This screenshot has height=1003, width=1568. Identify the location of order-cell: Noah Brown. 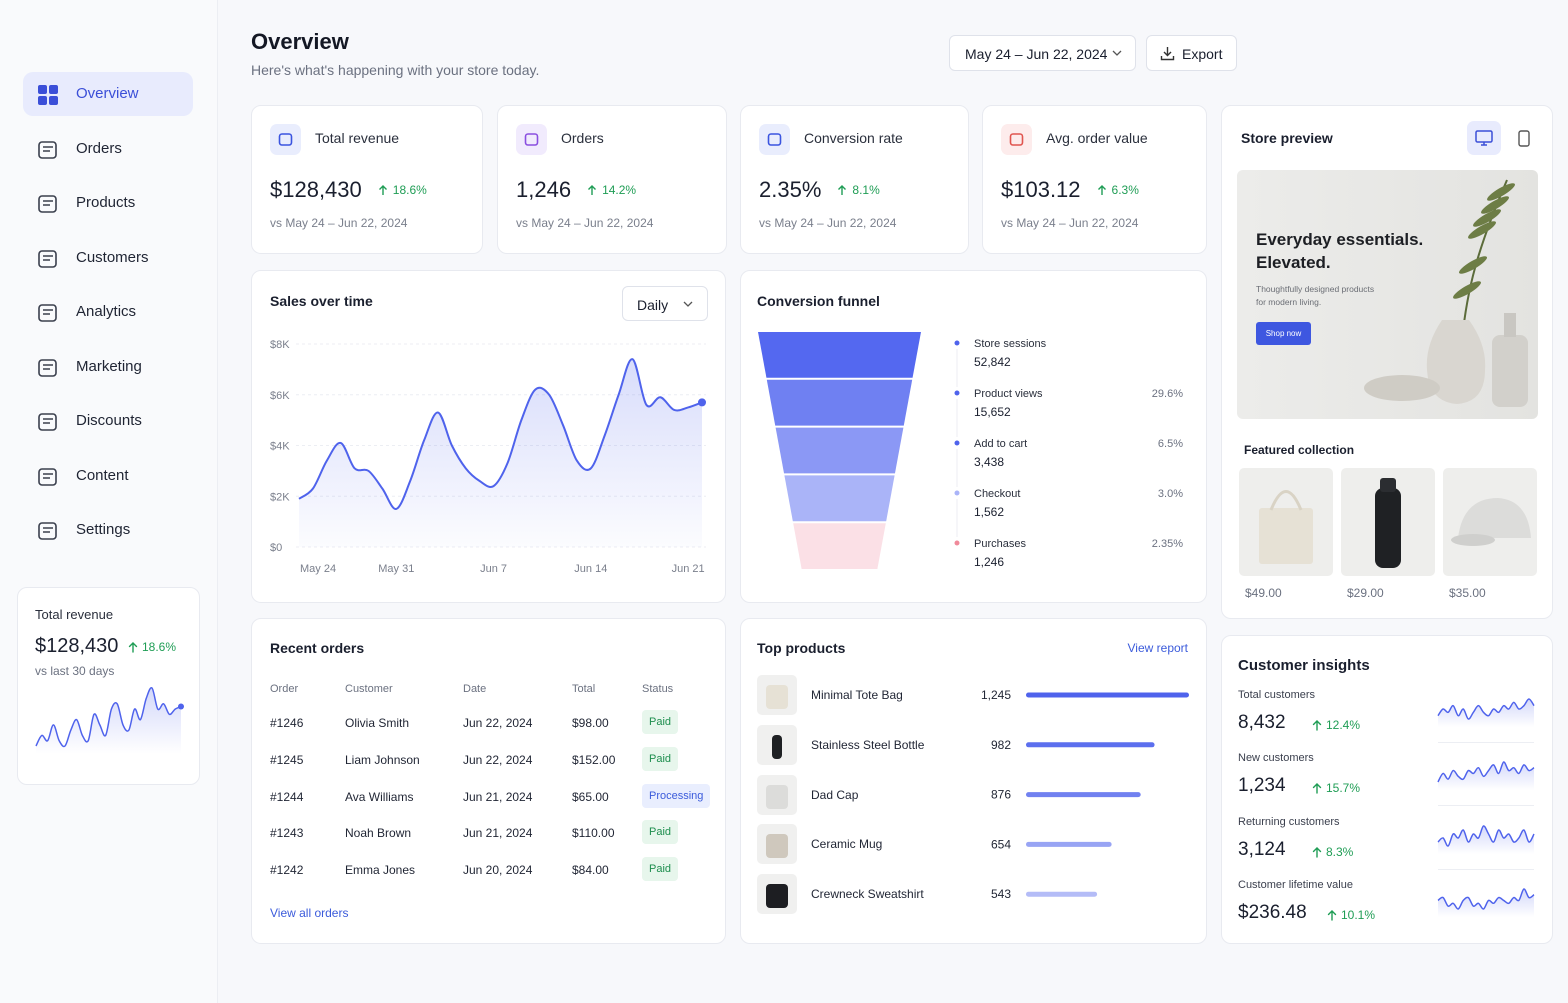
(378, 833).